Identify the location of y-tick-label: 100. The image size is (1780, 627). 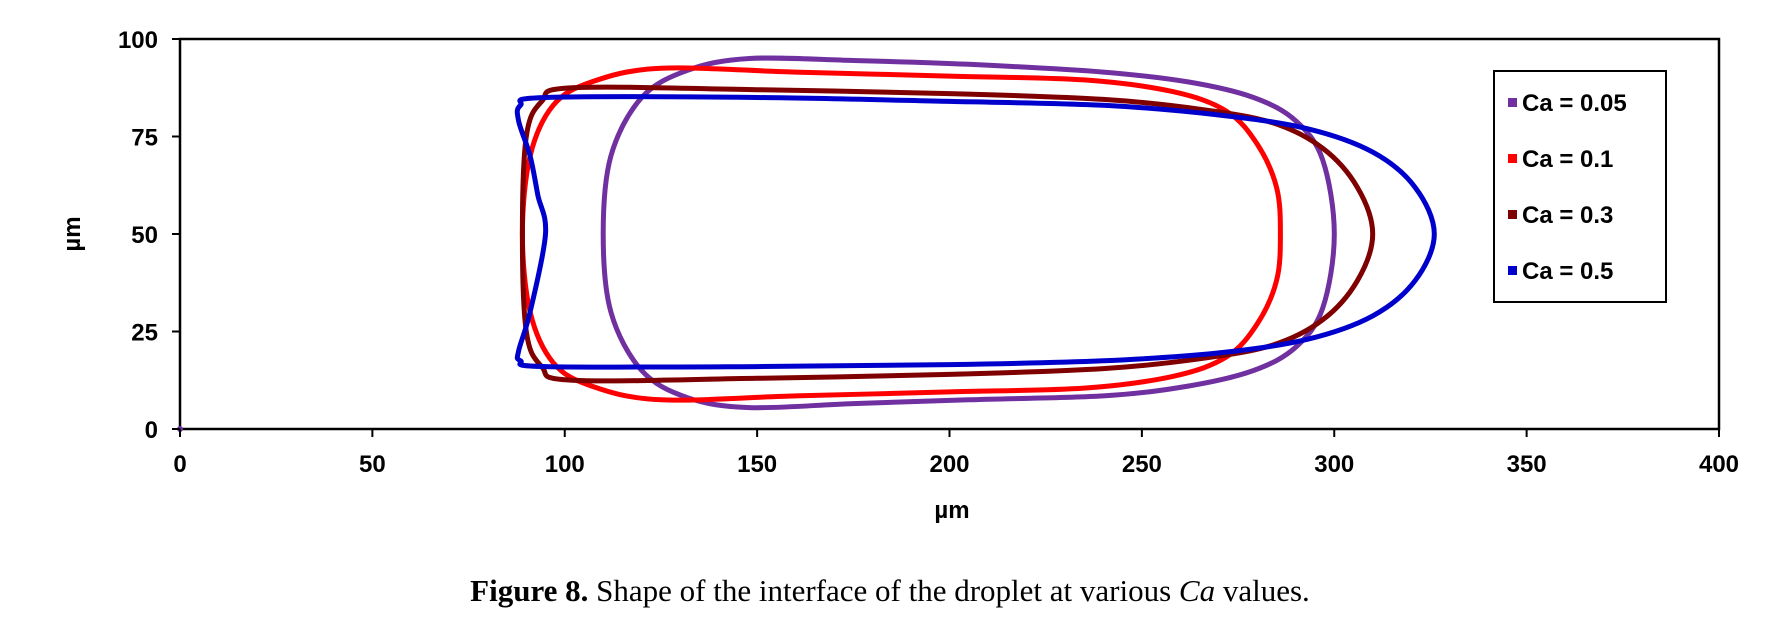
(138, 40).